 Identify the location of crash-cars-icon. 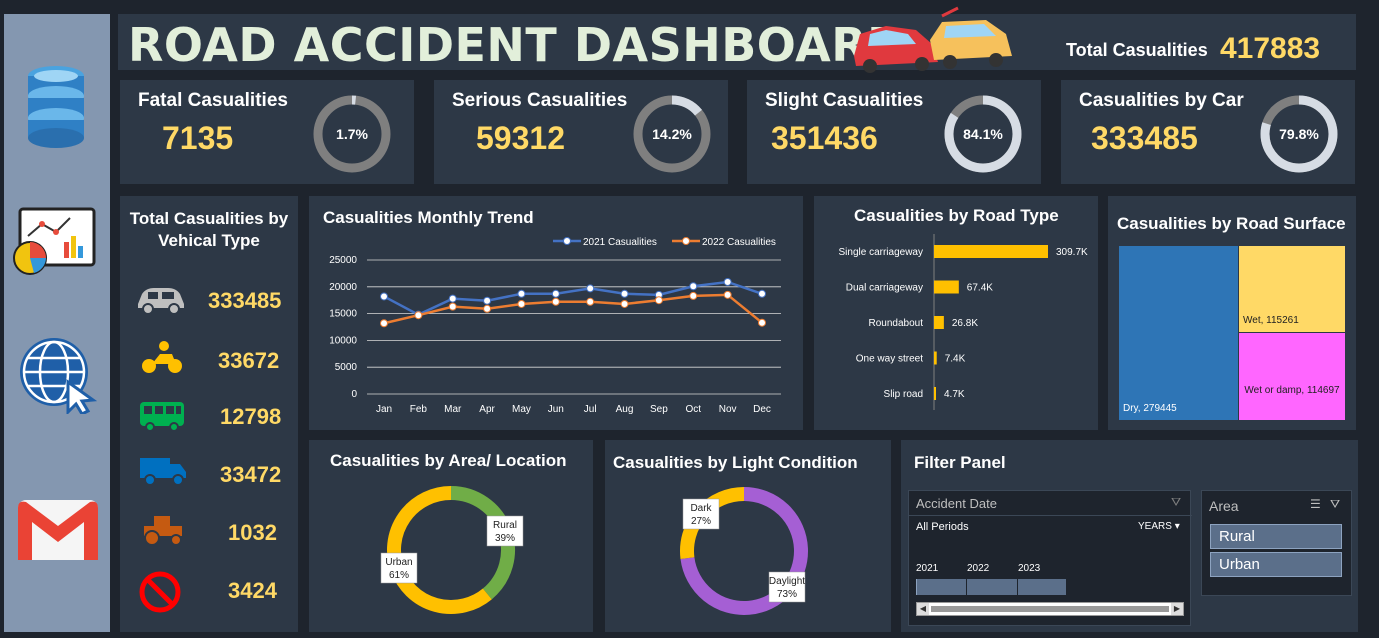
(936, 42).